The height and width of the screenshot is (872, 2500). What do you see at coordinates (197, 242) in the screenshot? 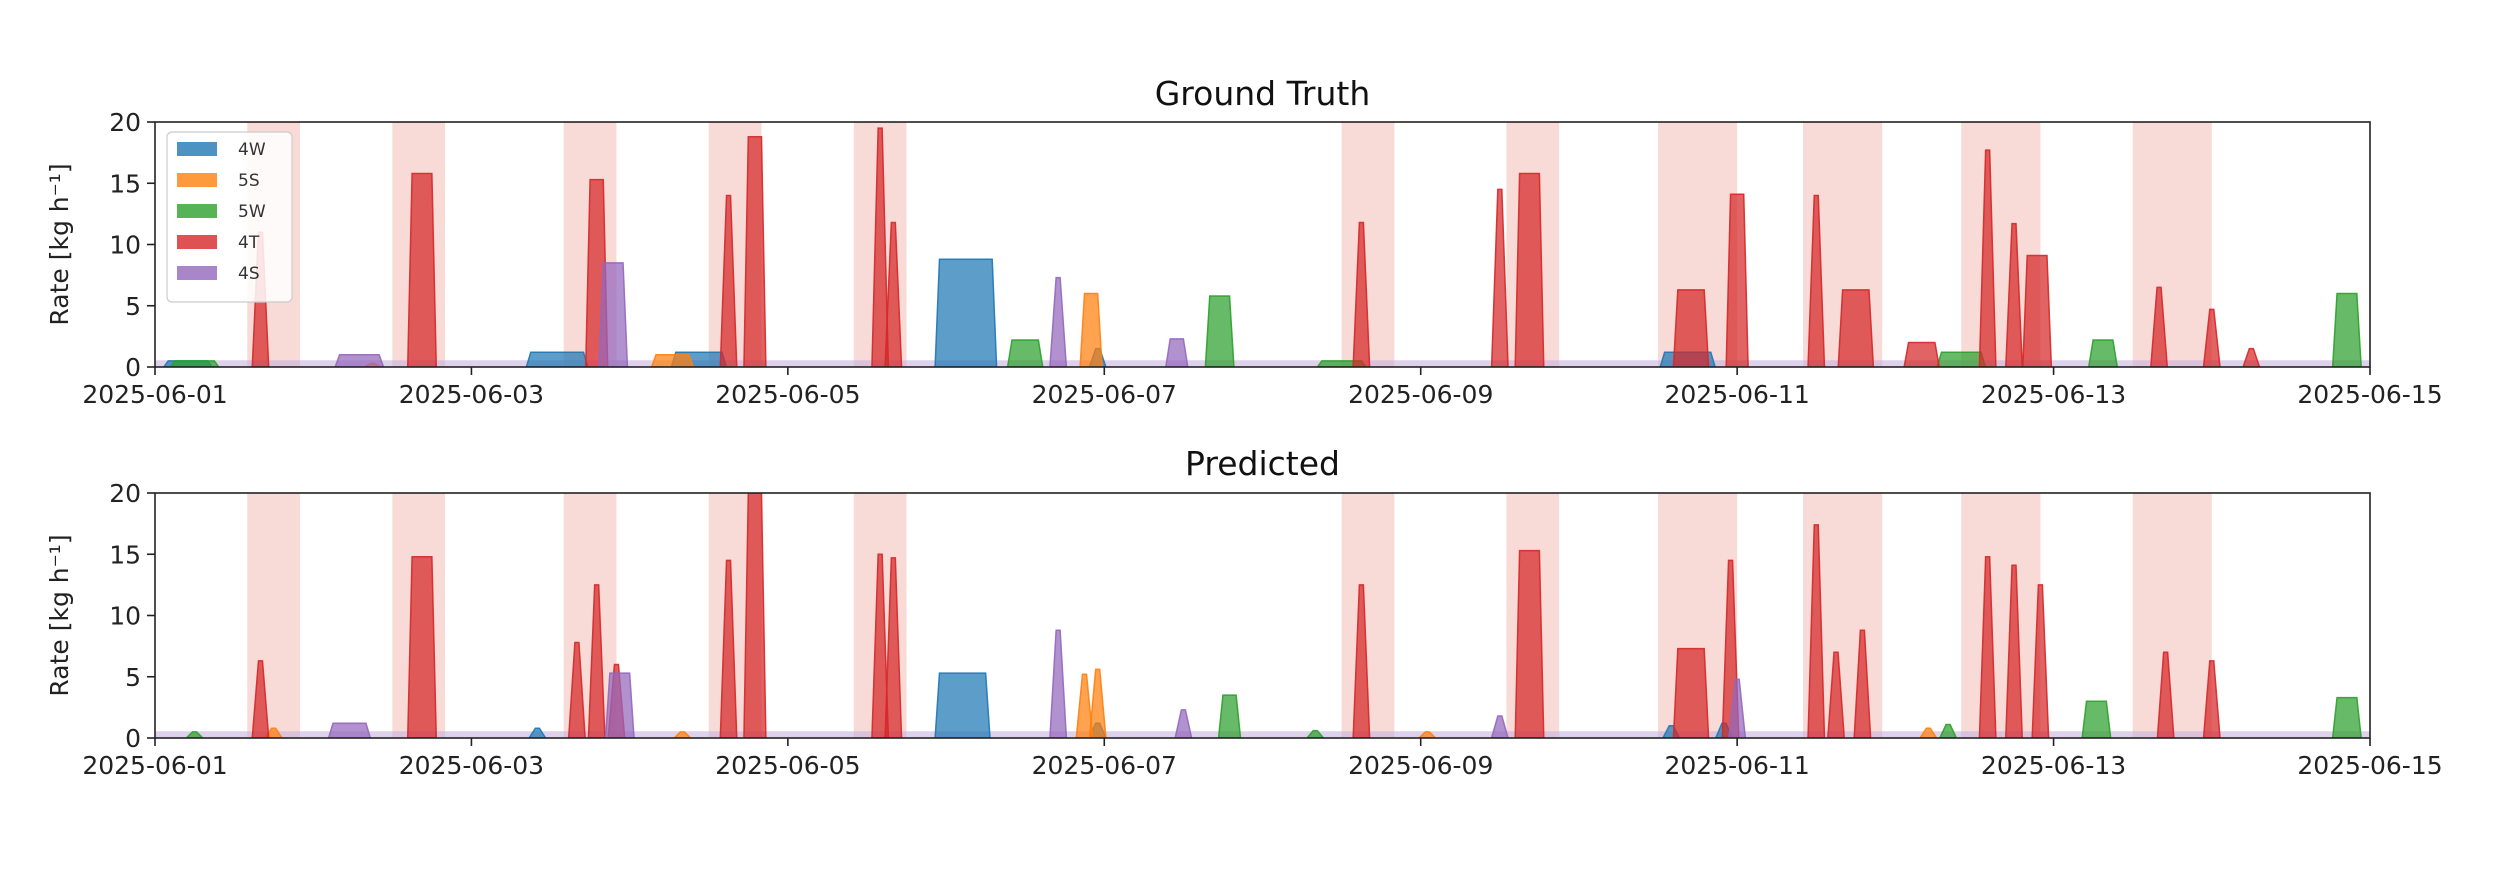
I see `legend-swatch-4T` at bounding box center [197, 242].